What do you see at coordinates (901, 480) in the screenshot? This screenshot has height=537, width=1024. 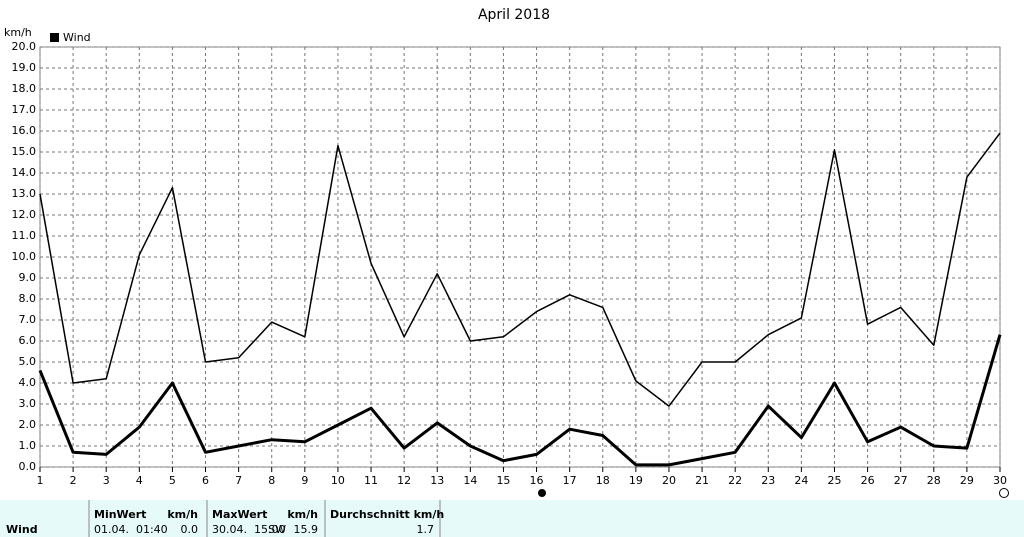 I see `x-tick-label: 27` at bounding box center [901, 480].